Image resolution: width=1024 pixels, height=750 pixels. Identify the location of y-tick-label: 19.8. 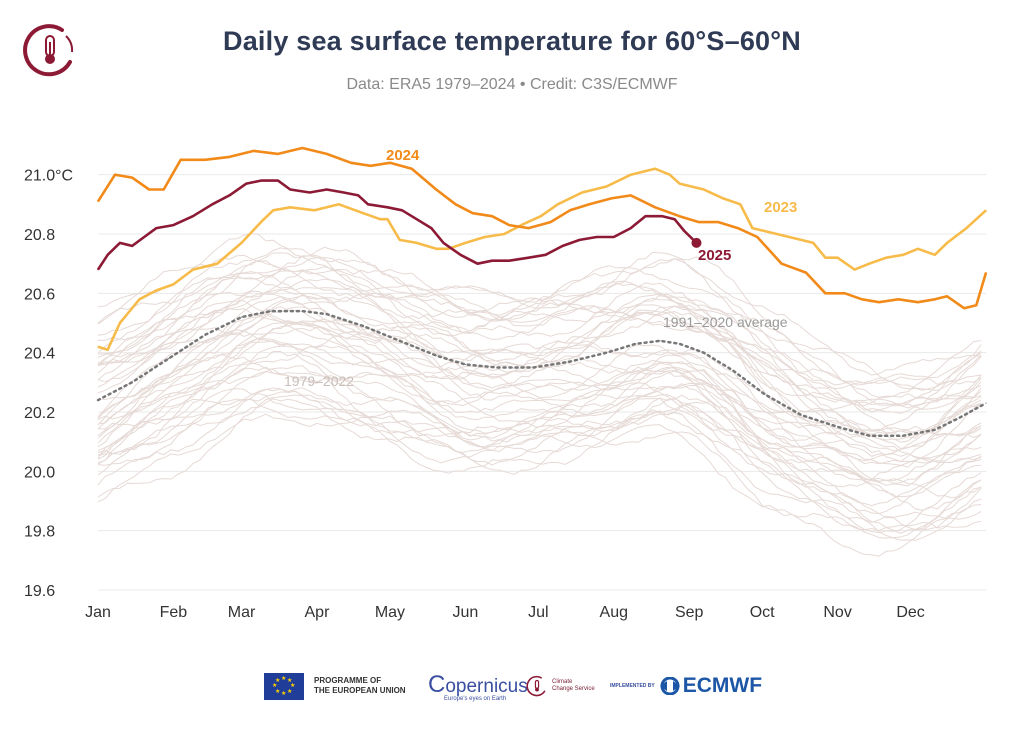
(39, 532).